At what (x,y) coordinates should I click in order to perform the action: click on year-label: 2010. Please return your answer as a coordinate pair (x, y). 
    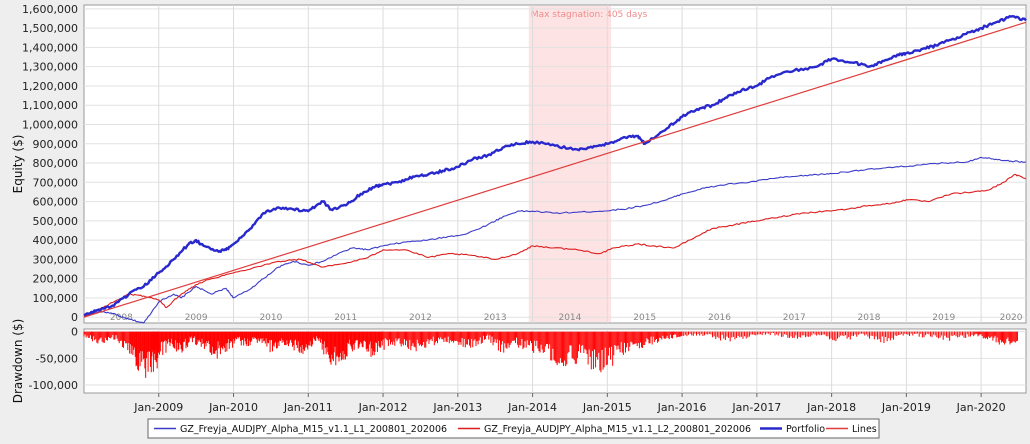
    Looking at the image, I should click on (270, 318).